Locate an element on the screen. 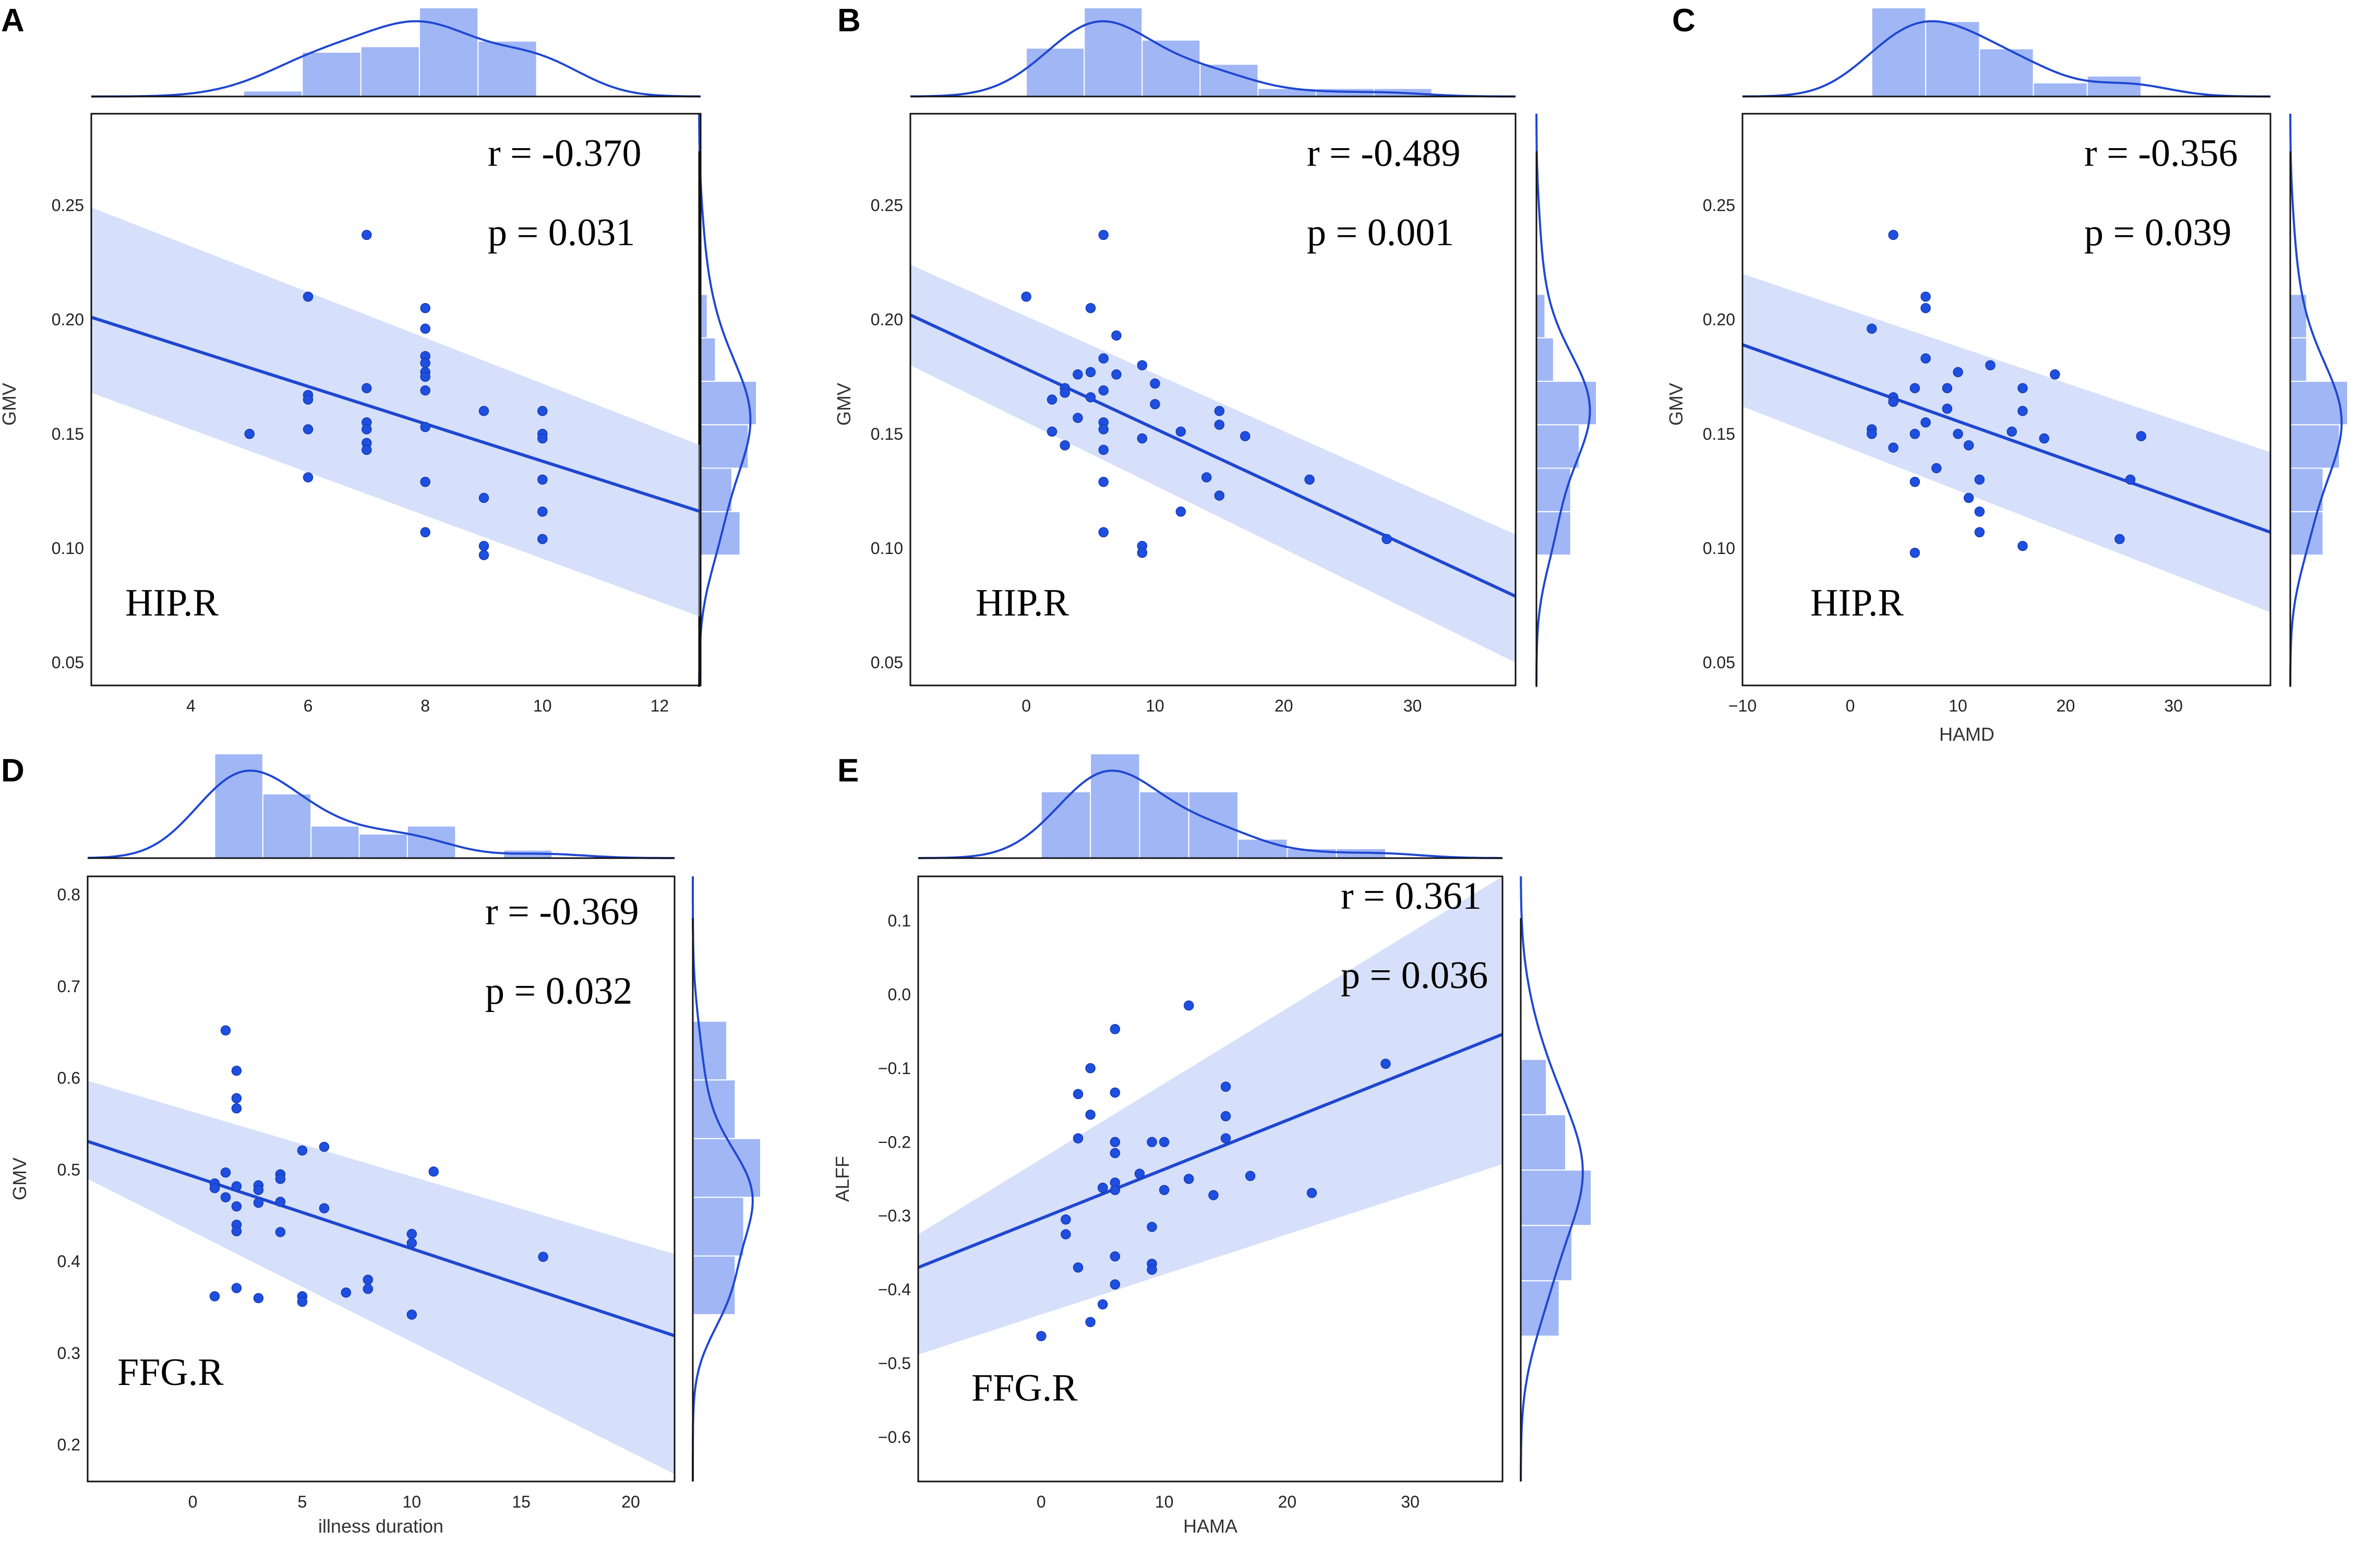  p-value-annotation: p = 0.032 is located at coordinates (558, 992).